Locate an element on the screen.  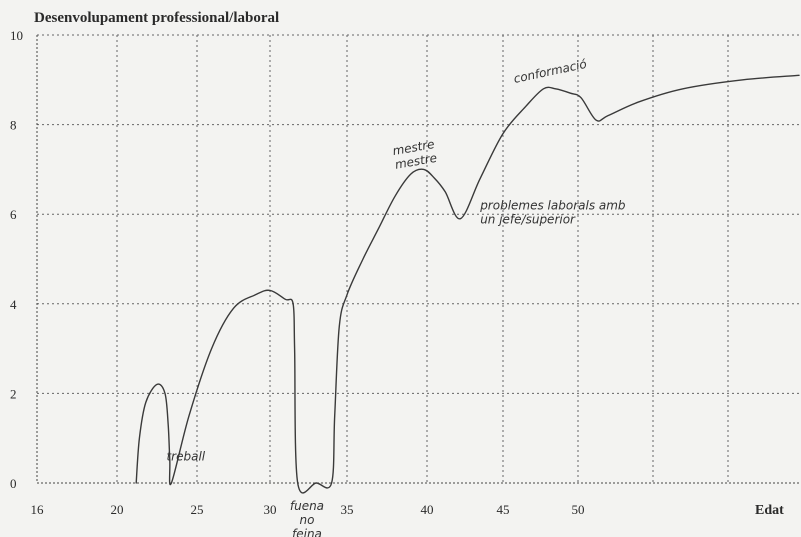
x-tick-label: 45 is located at coordinates (503, 509).